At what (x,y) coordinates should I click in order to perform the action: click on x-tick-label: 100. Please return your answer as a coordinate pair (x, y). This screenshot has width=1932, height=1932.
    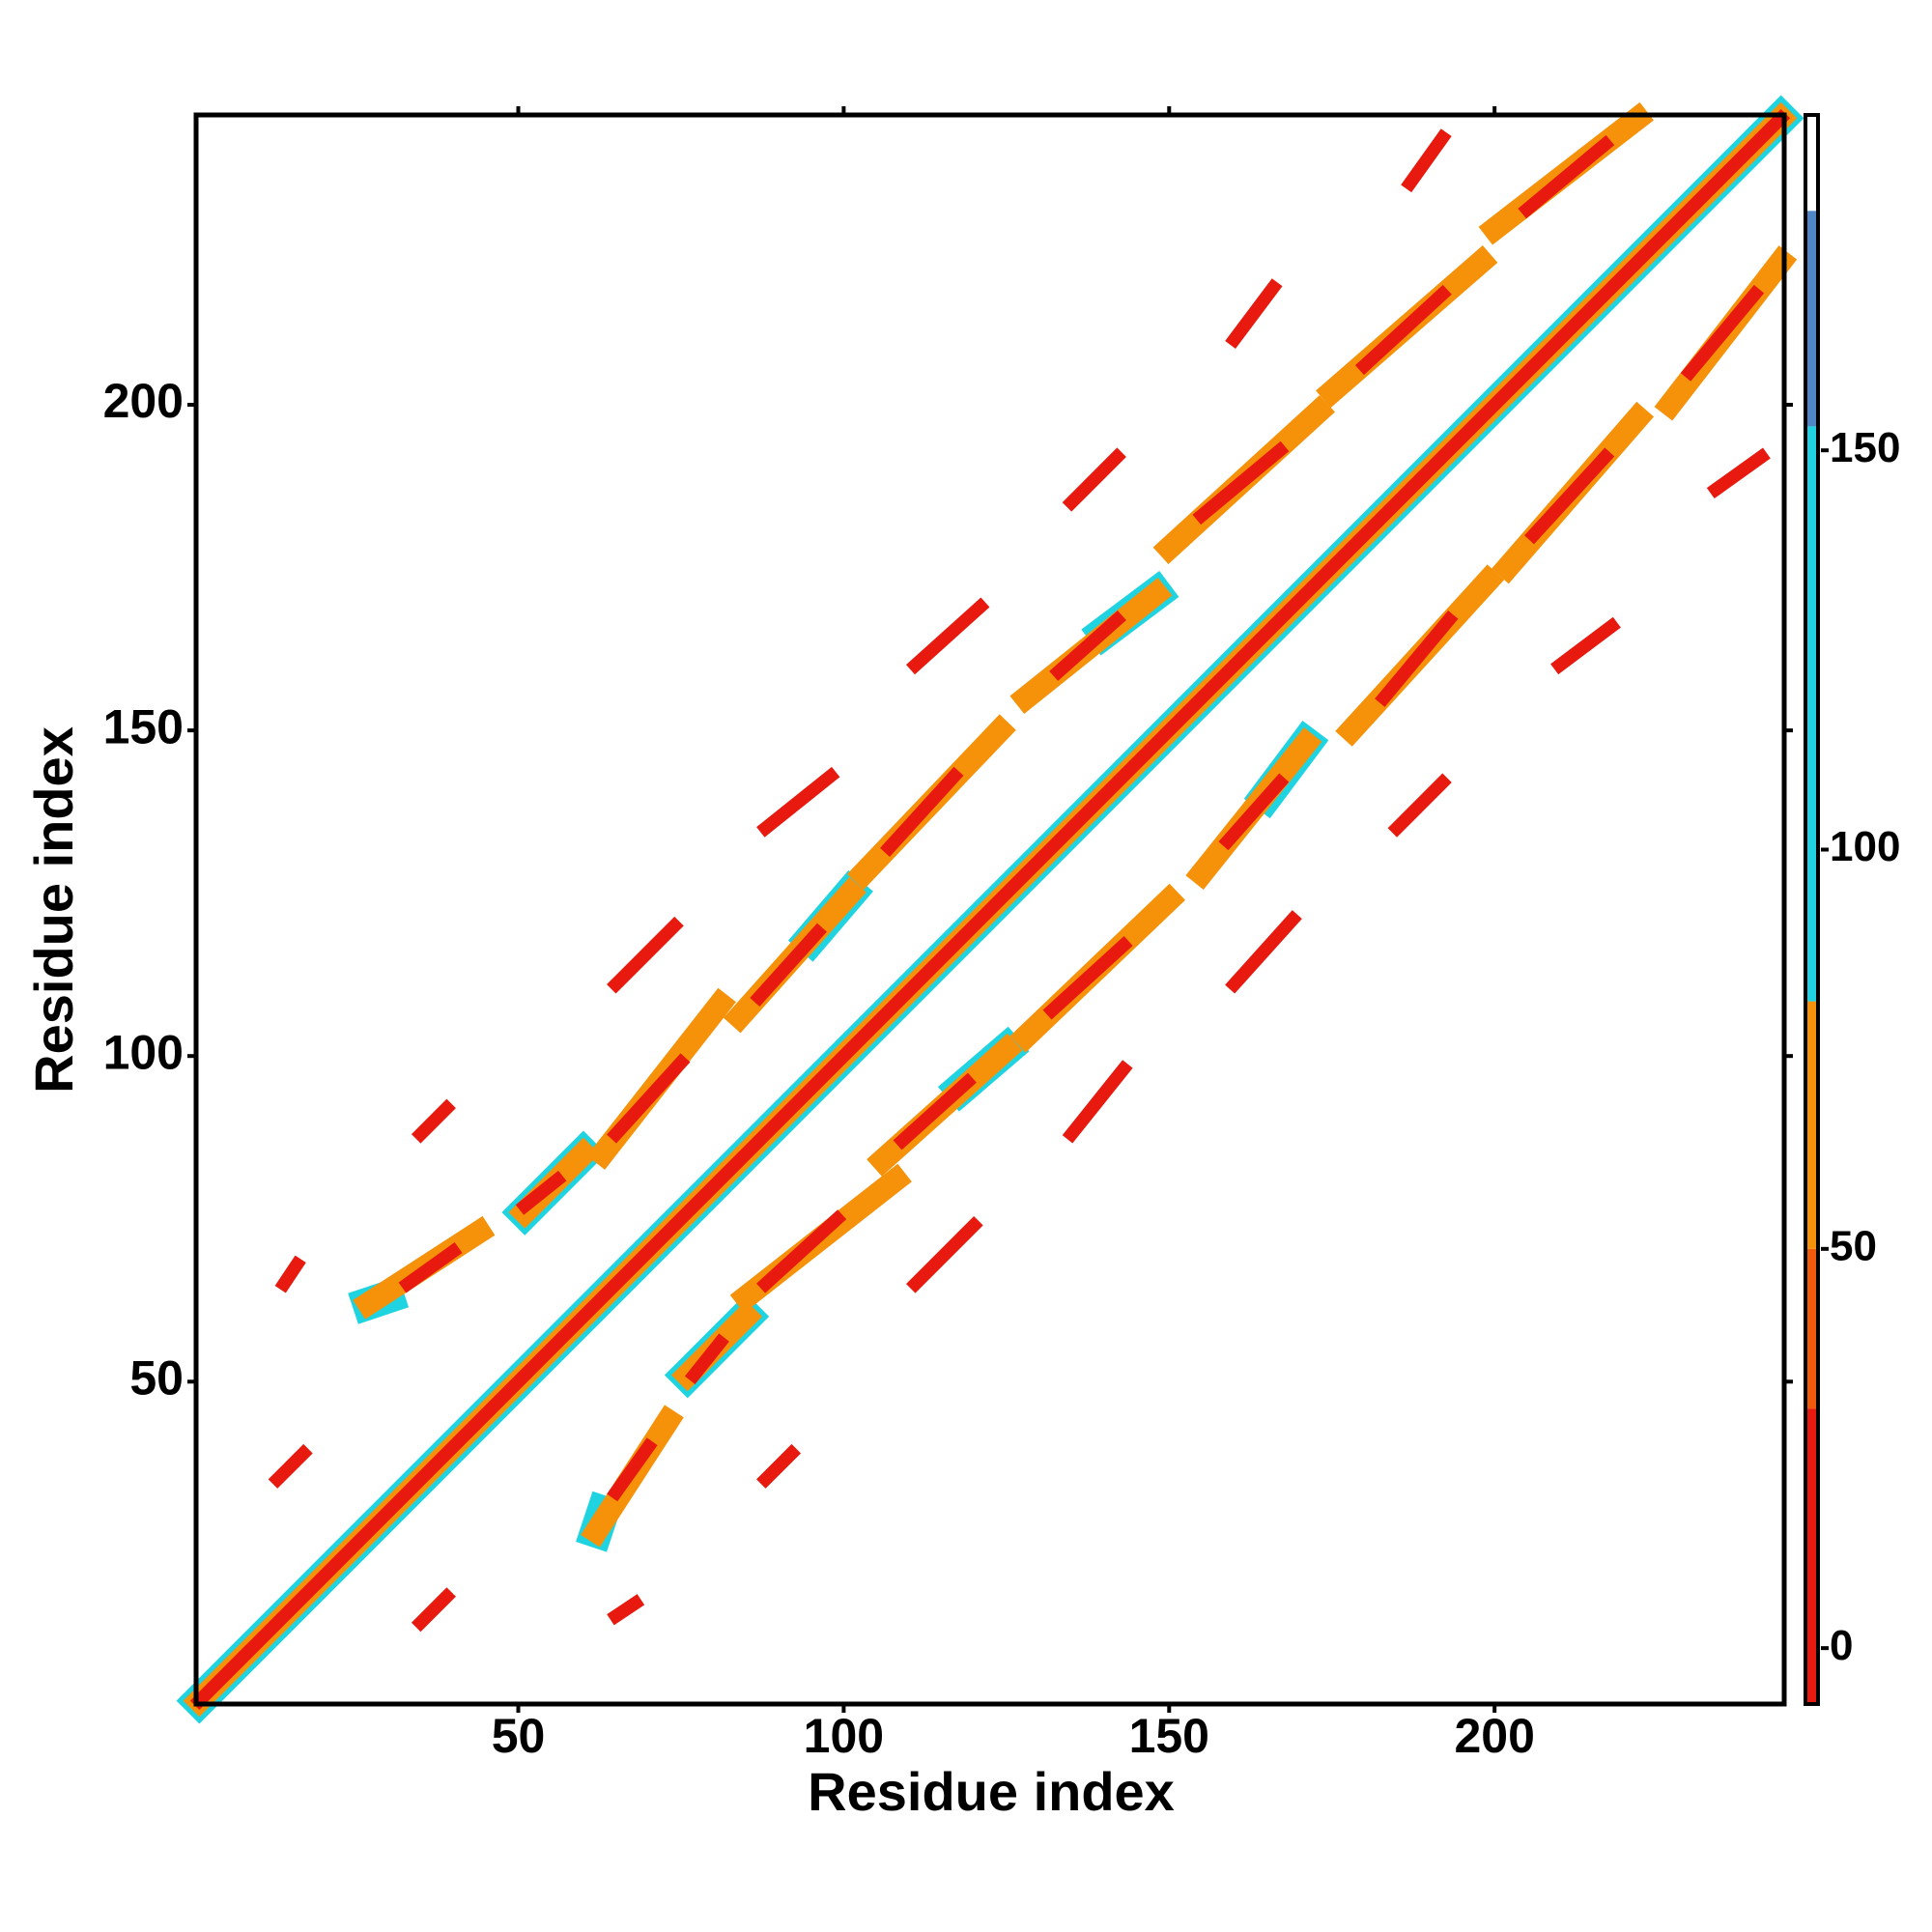
    Looking at the image, I should click on (844, 1736).